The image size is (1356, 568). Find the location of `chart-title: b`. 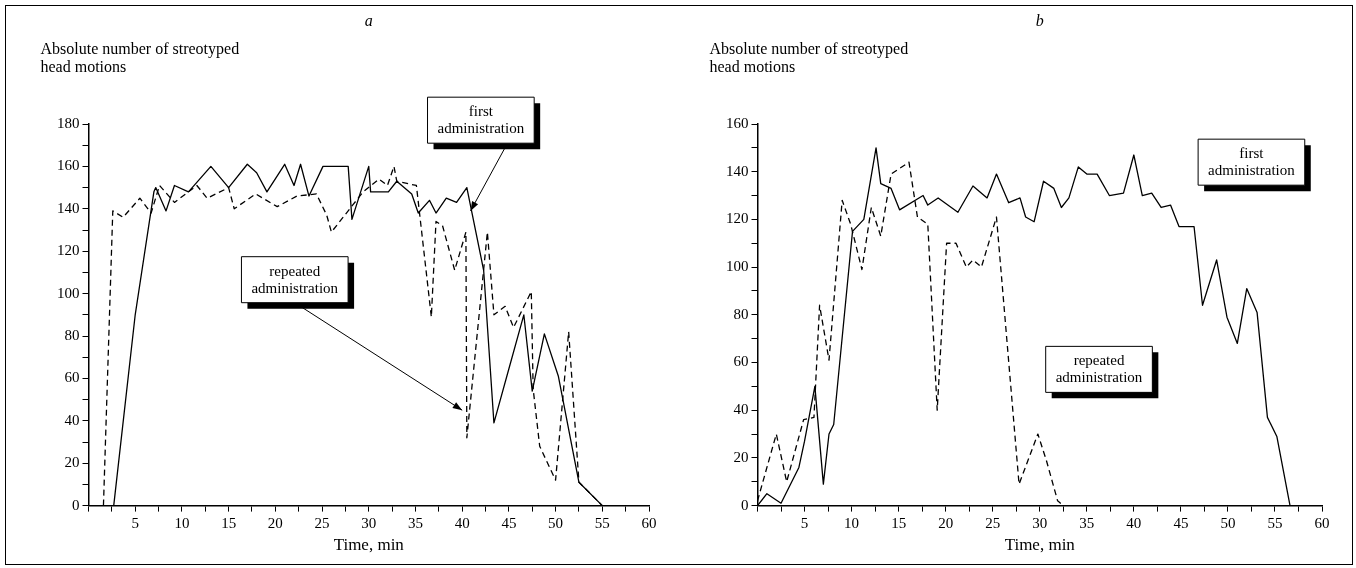

chart-title: b is located at coordinates (1039, 20).